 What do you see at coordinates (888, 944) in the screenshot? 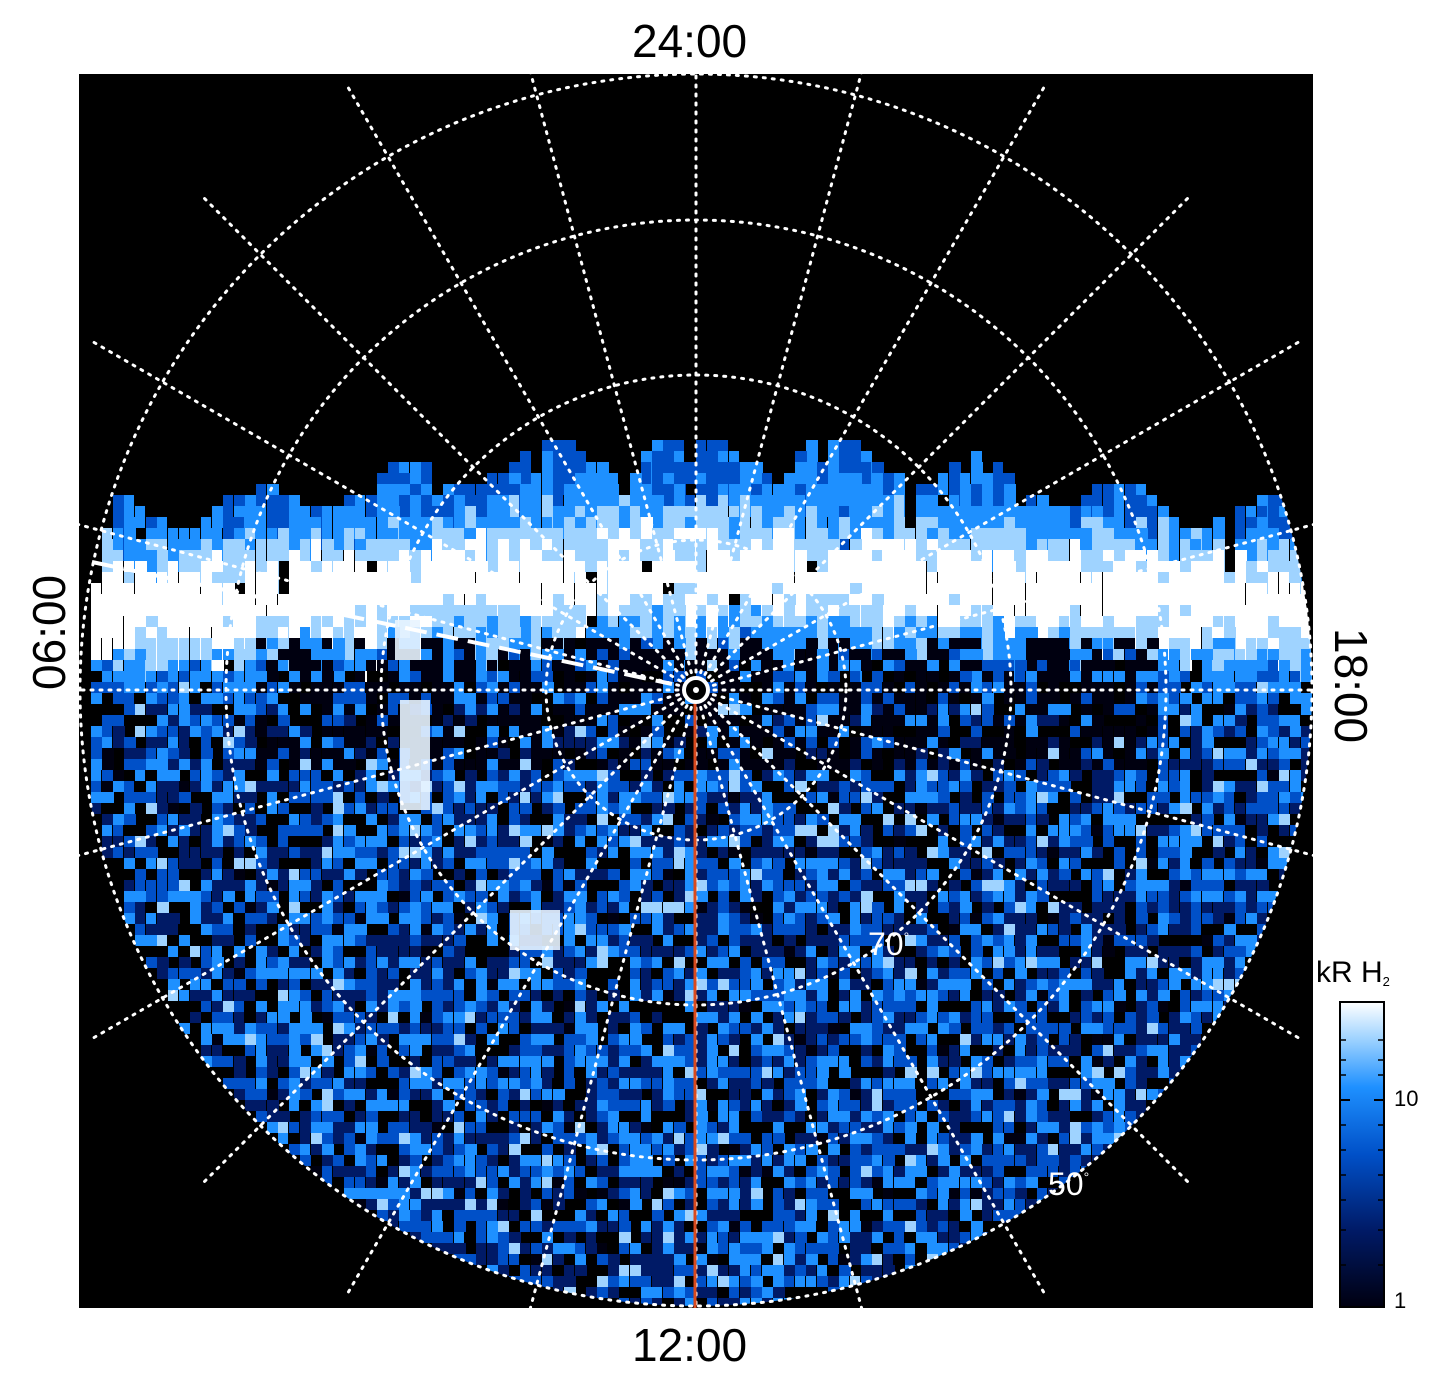
I see `latitude-label-70: 70°` at bounding box center [888, 944].